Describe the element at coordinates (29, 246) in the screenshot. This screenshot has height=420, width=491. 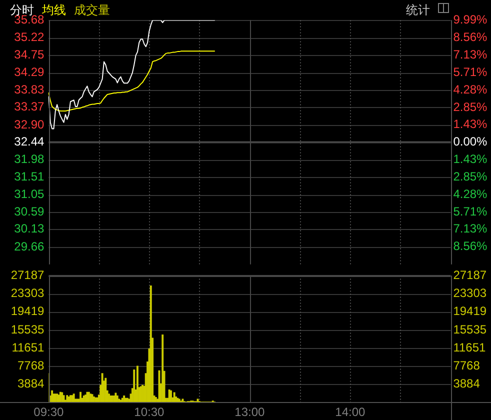
I see `y-tick-label: 29.66` at that location.